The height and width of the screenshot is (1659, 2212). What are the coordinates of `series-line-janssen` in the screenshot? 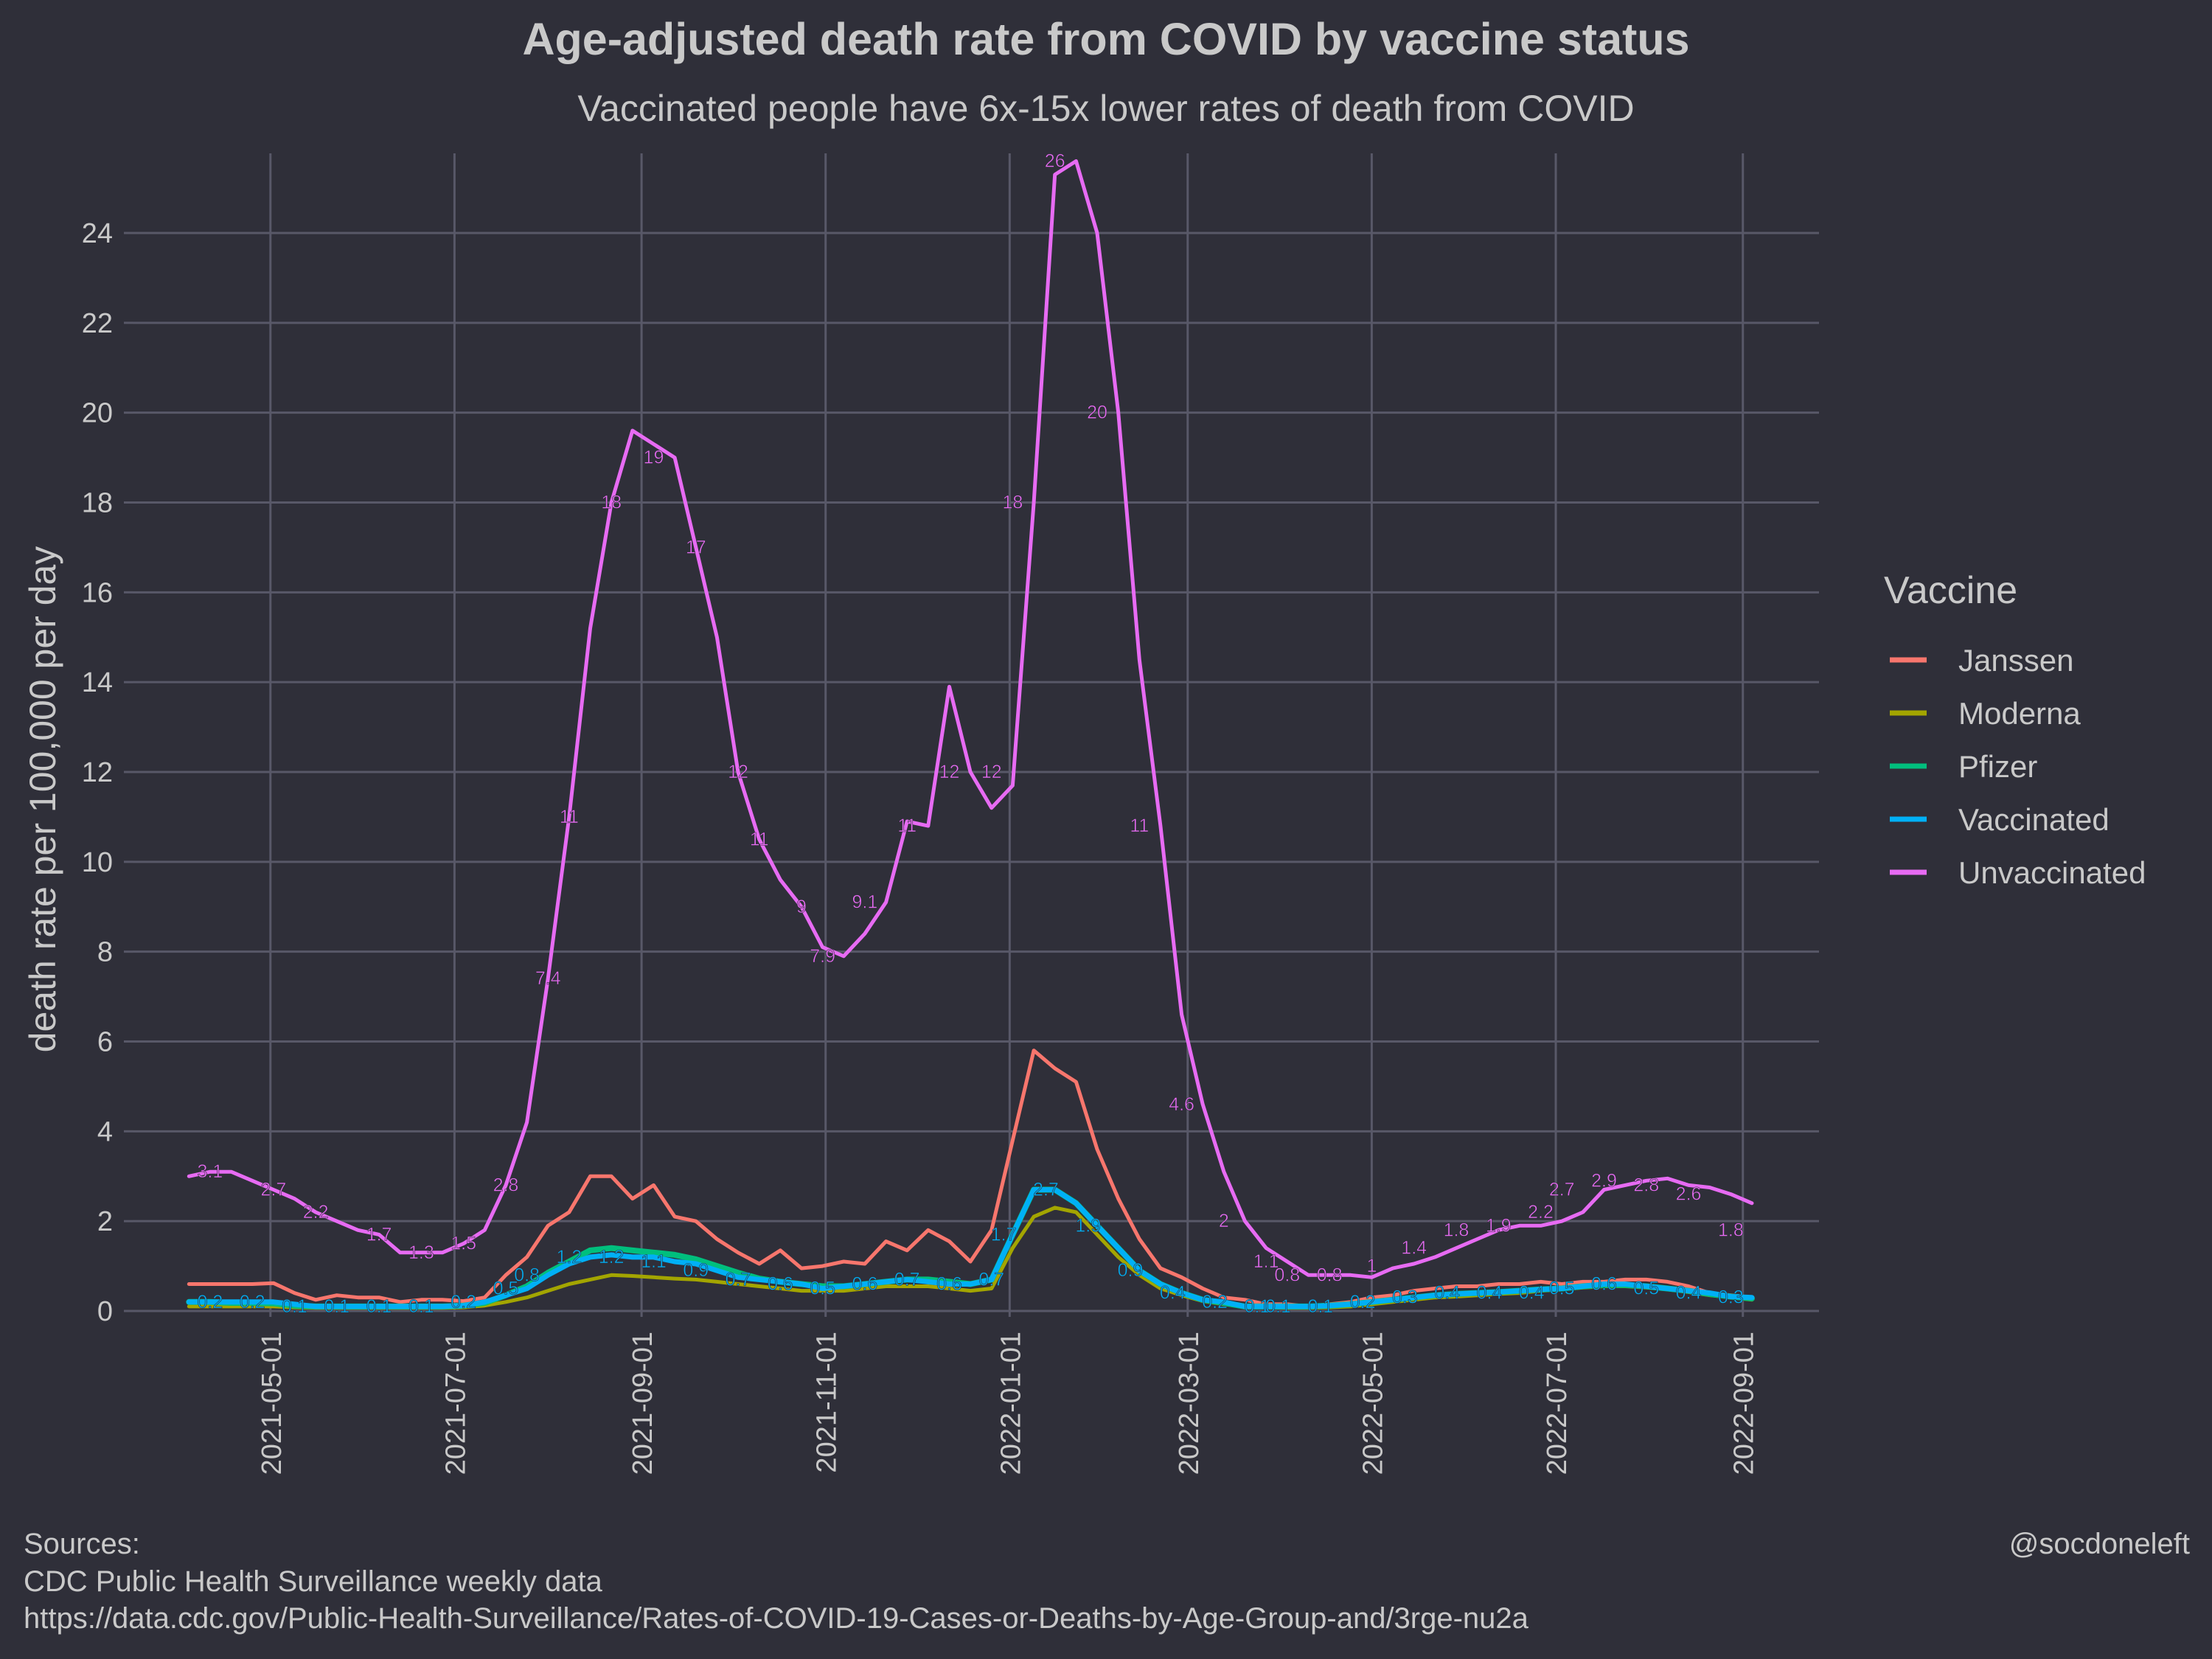 It's located at (970, 1178).